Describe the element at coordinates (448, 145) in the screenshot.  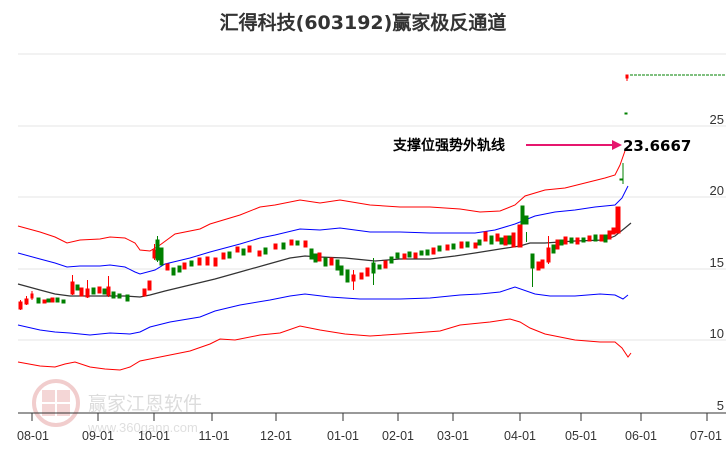
I see `annotation-label: 支撑位强势外轨线` at that location.